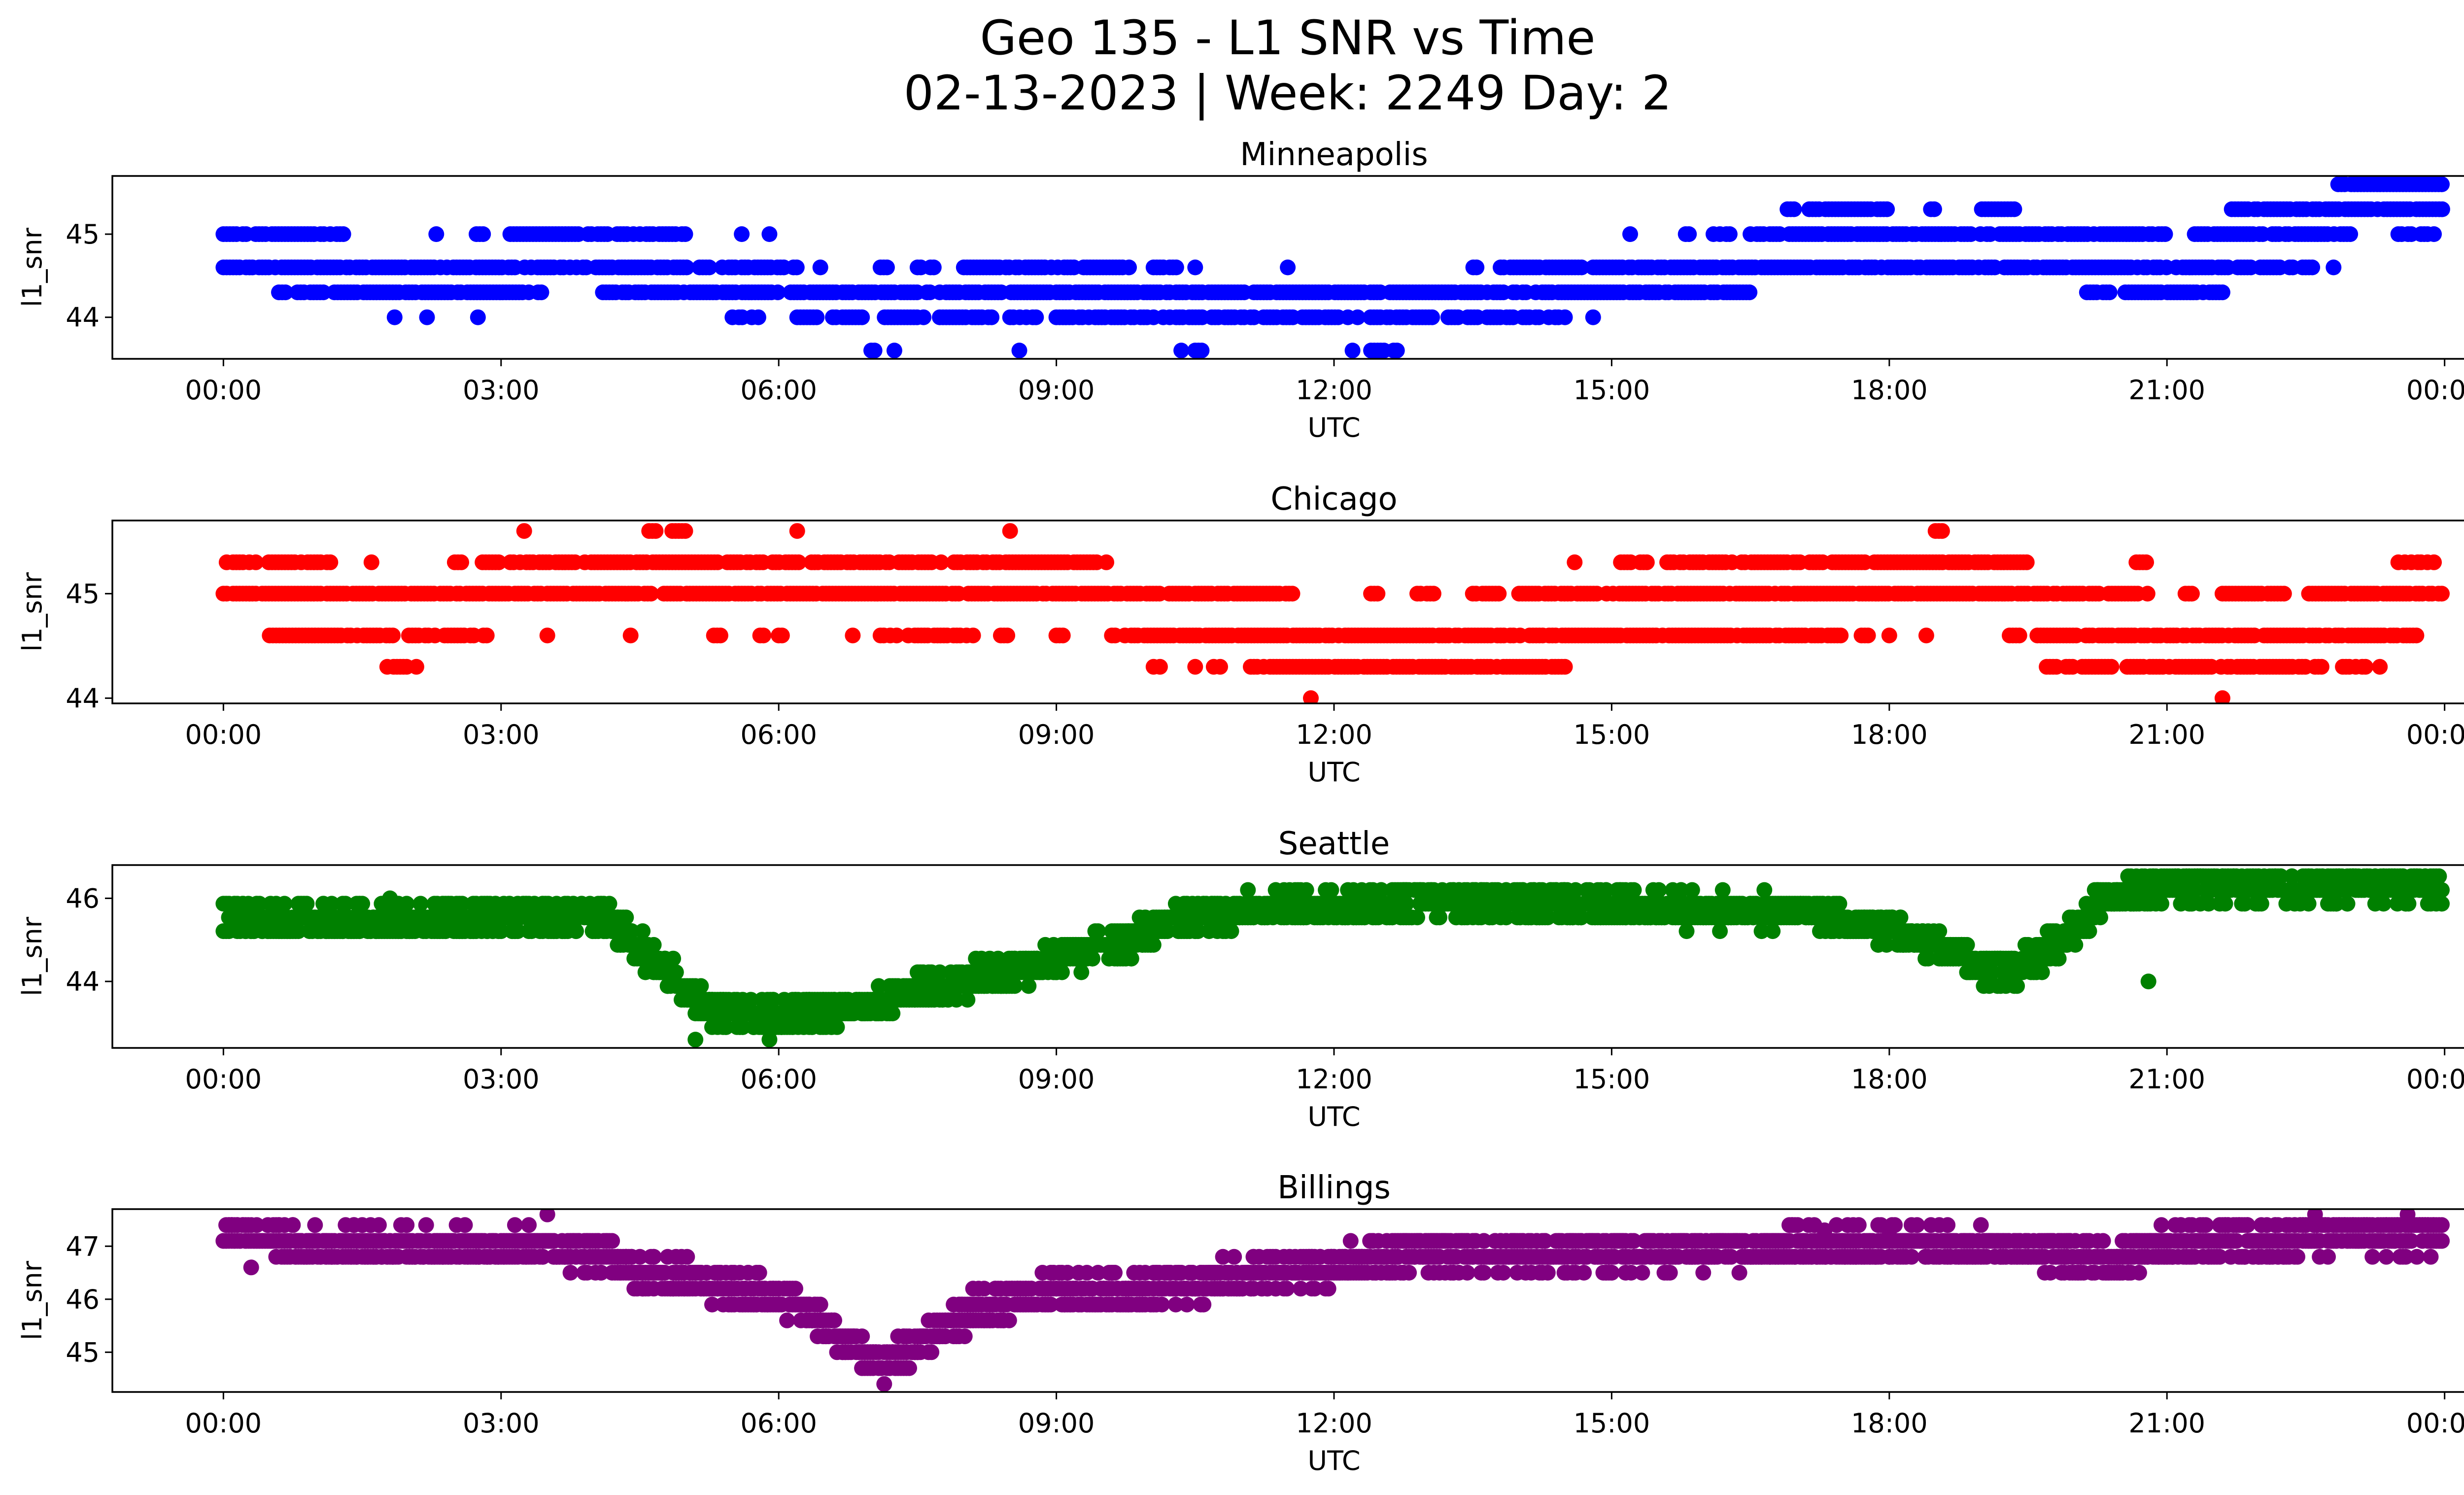  What do you see at coordinates (1333, 772) in the screenshot?
I see `x-axis-label: UTC` at bounding box center [1333, 772].